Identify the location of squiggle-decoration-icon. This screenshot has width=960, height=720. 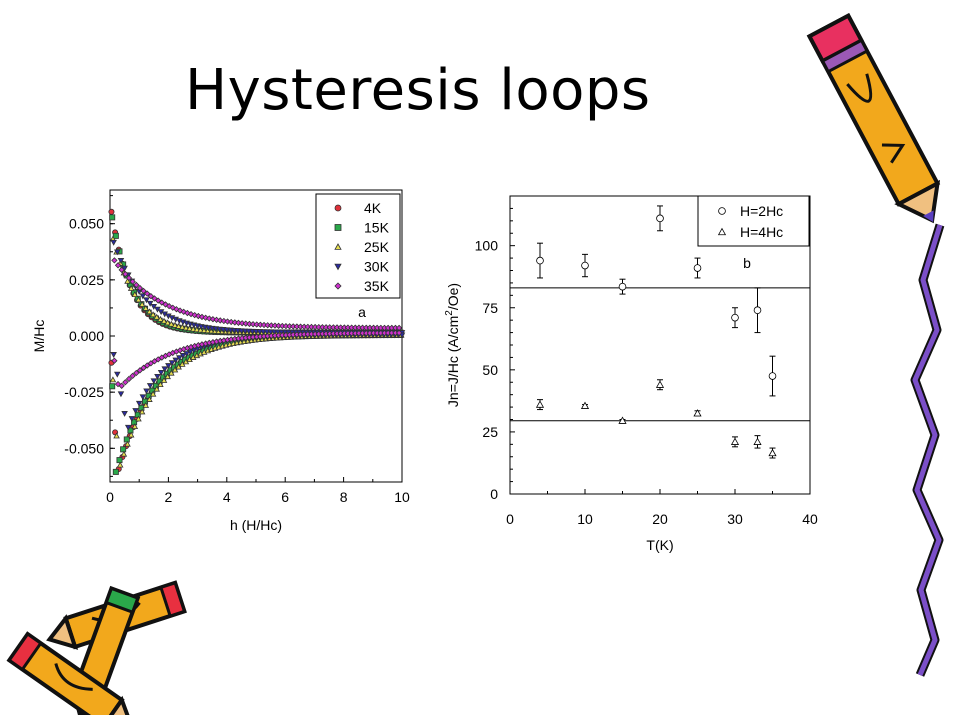
(927, 450).